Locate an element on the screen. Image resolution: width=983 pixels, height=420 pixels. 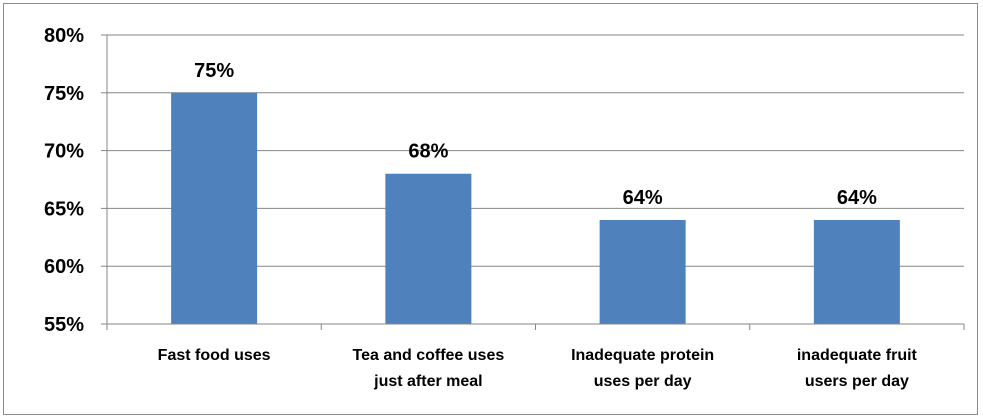
x-category-label-line: Tea and coffee uses is located at coordinates (428, 355).